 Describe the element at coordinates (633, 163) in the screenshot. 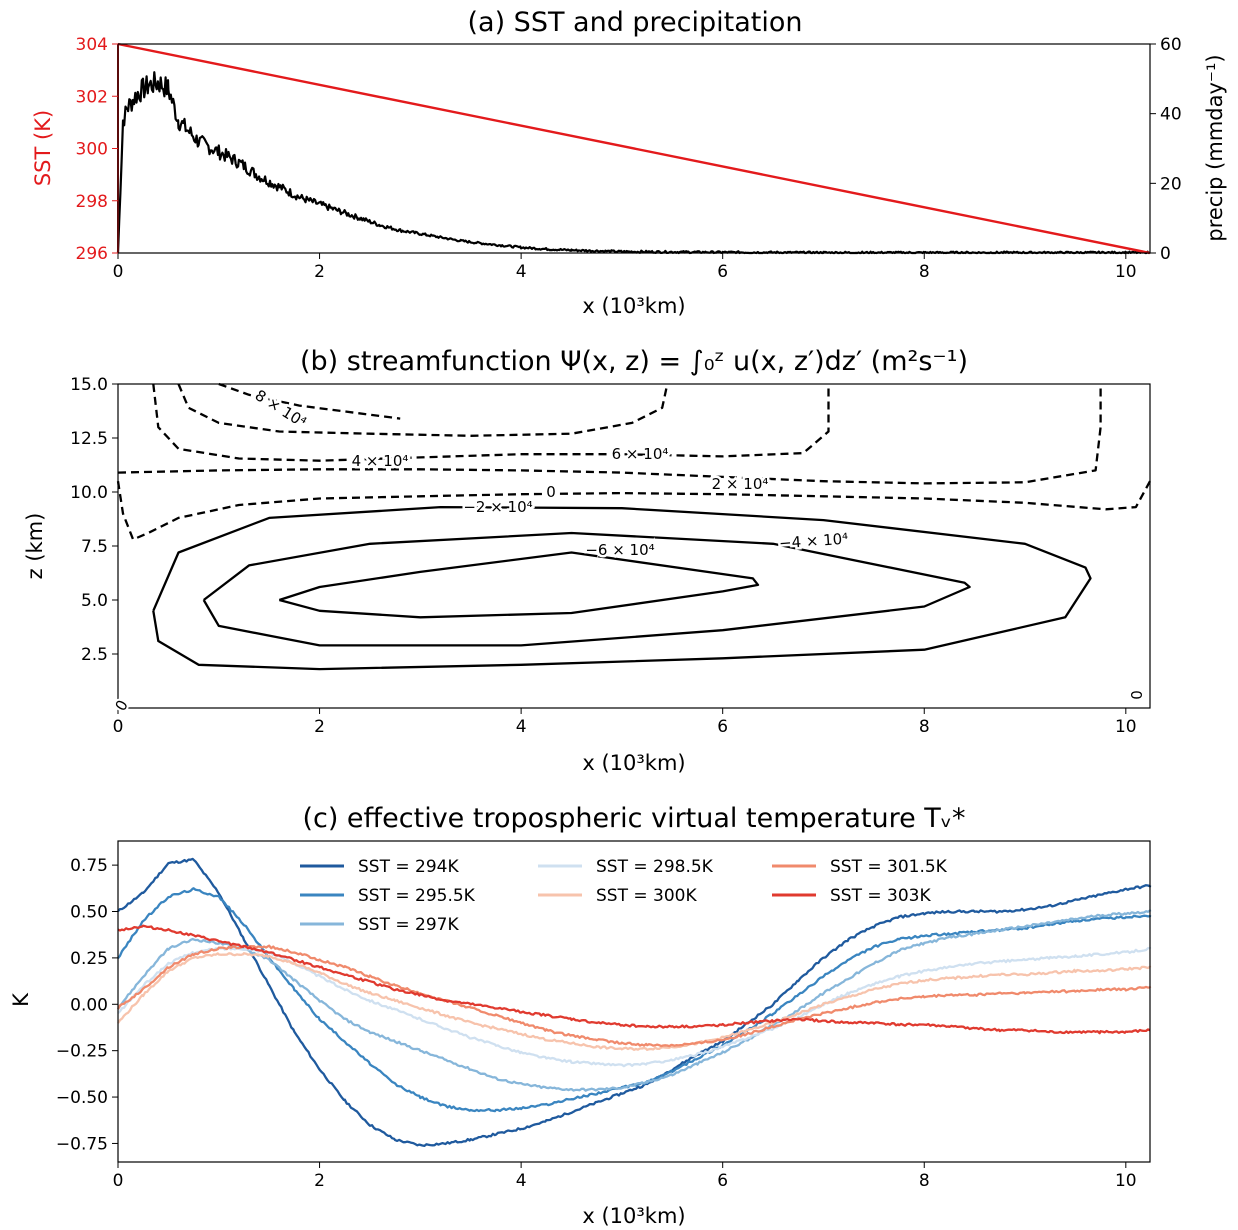

I see `precip-line` at that location.